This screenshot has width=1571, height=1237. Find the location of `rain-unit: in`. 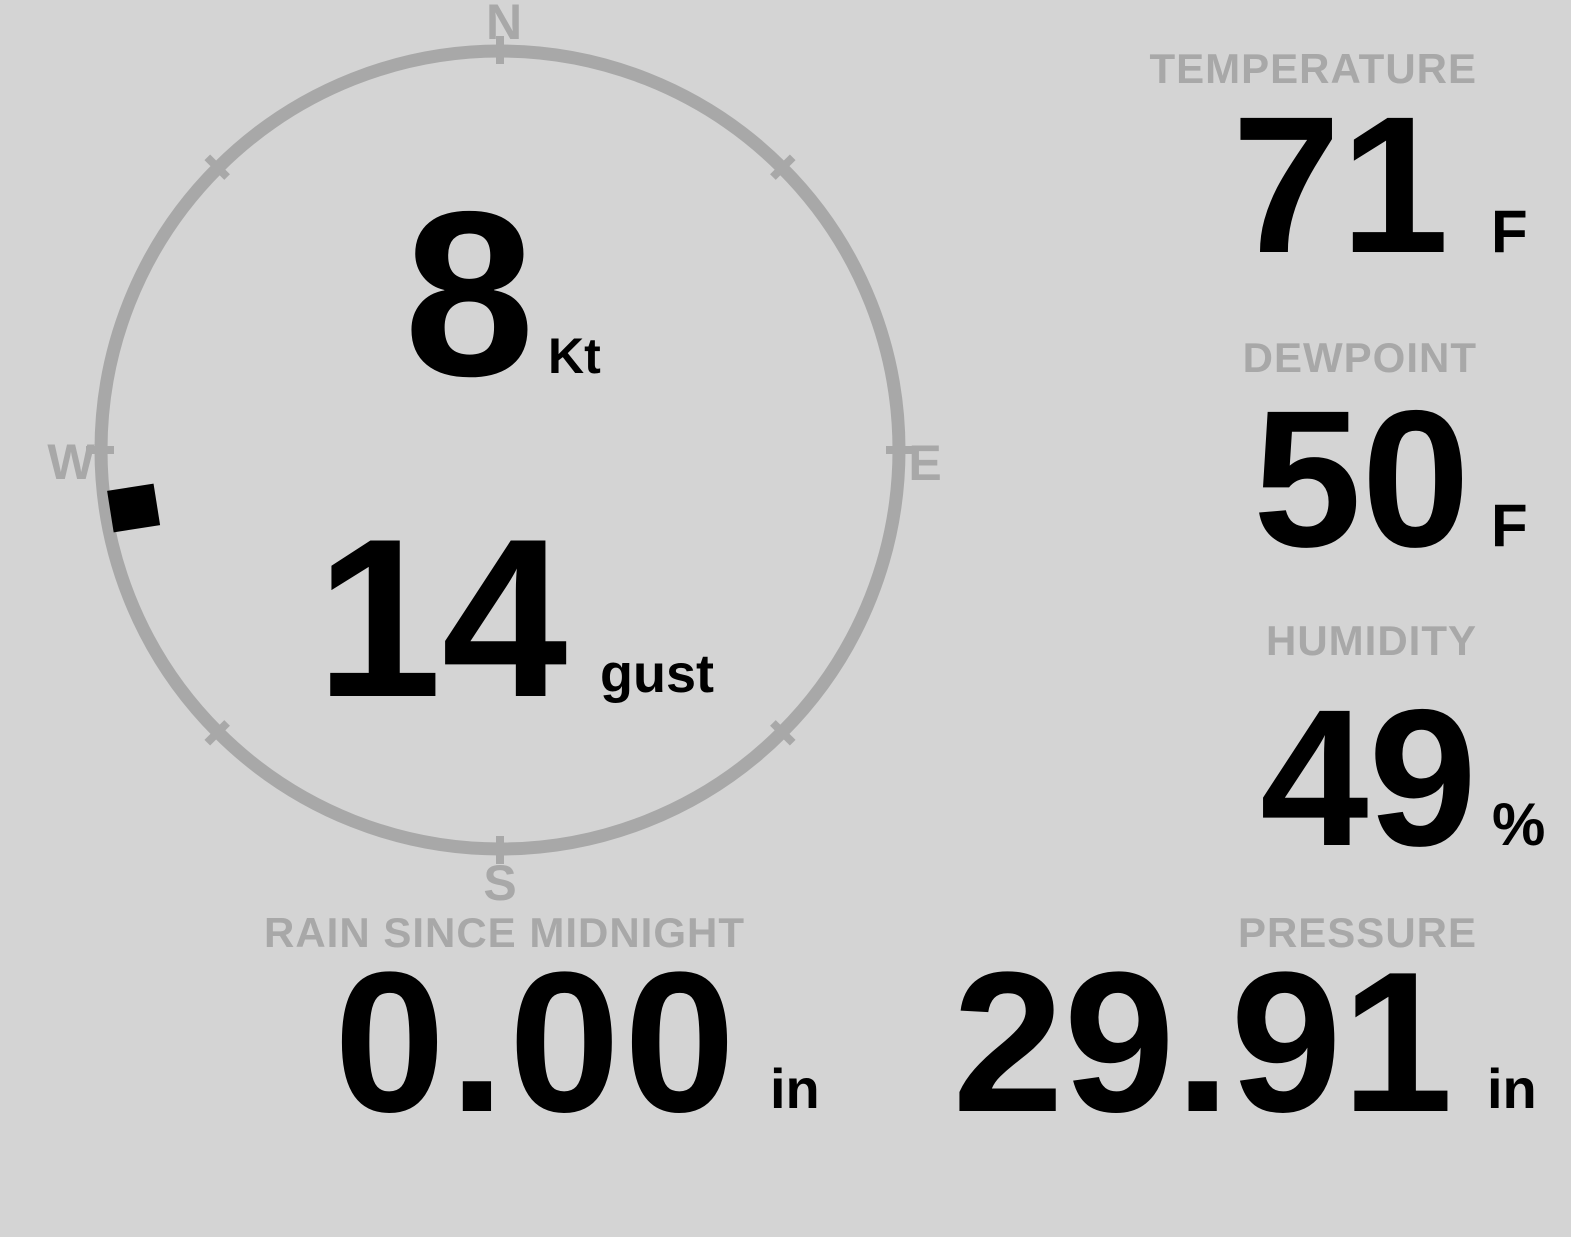

rain-unit: in is located at coordinates (795, 1088).